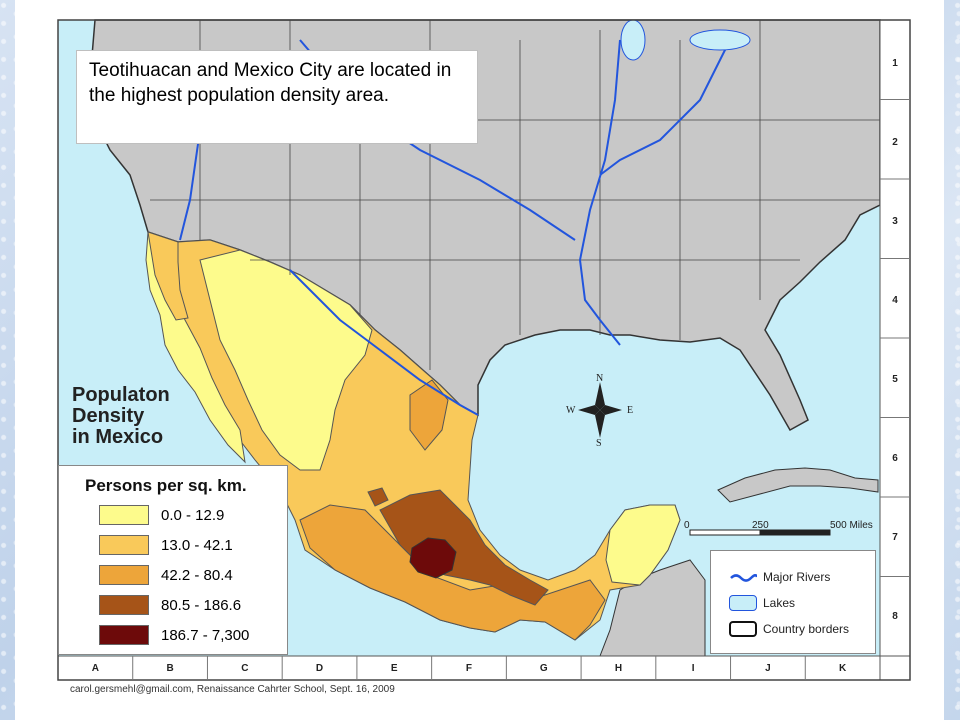  I want to click on compass-rose, so click(600, 410).